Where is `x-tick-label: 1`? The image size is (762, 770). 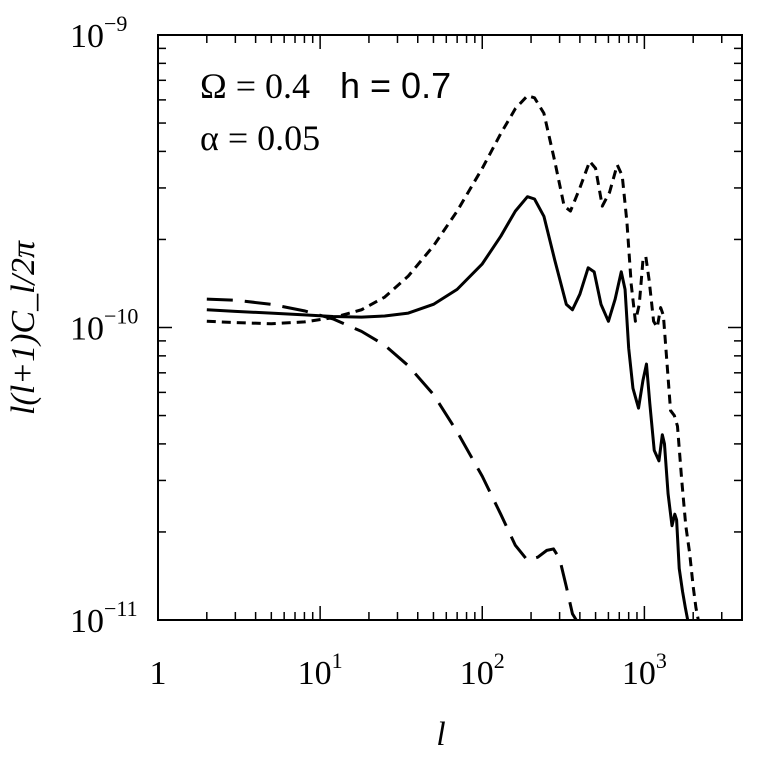 x-tick-label: 1 is located at coordinates (158, 673).